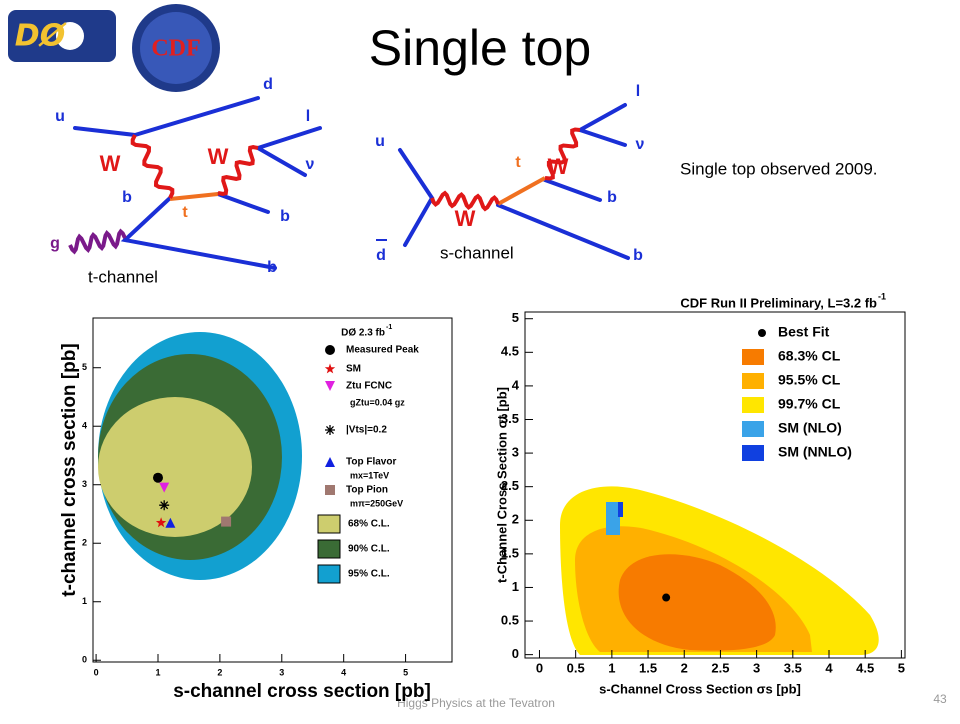 Image resolution: width=960 pixels, height=724 pixels. I want to click on x-axis-label: s-Channel Cross Section σs [pb], so click(700, 688).